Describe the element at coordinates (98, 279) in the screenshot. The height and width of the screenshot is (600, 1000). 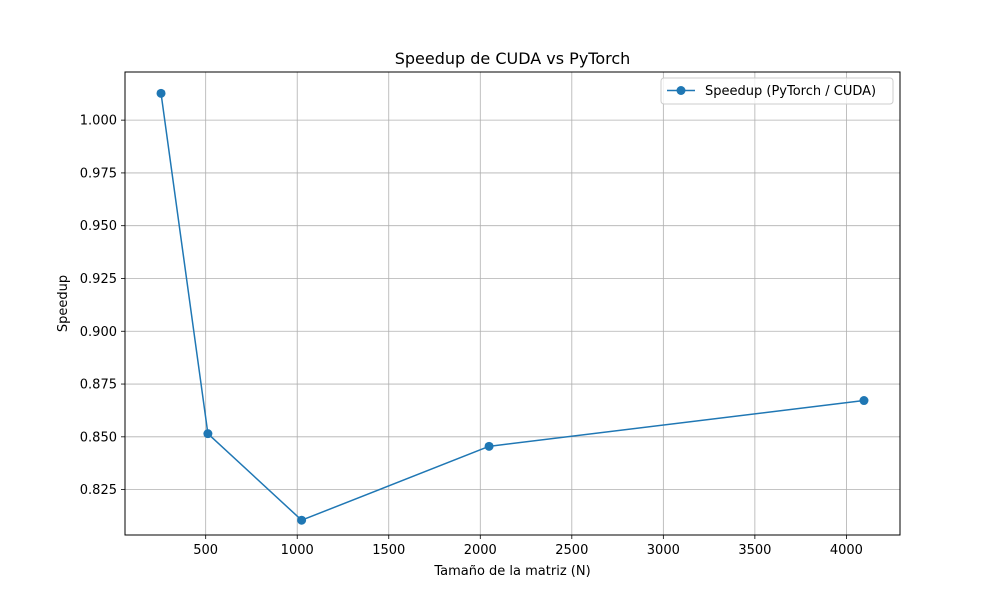
I see `y-tick-label: 0.925` at that location.